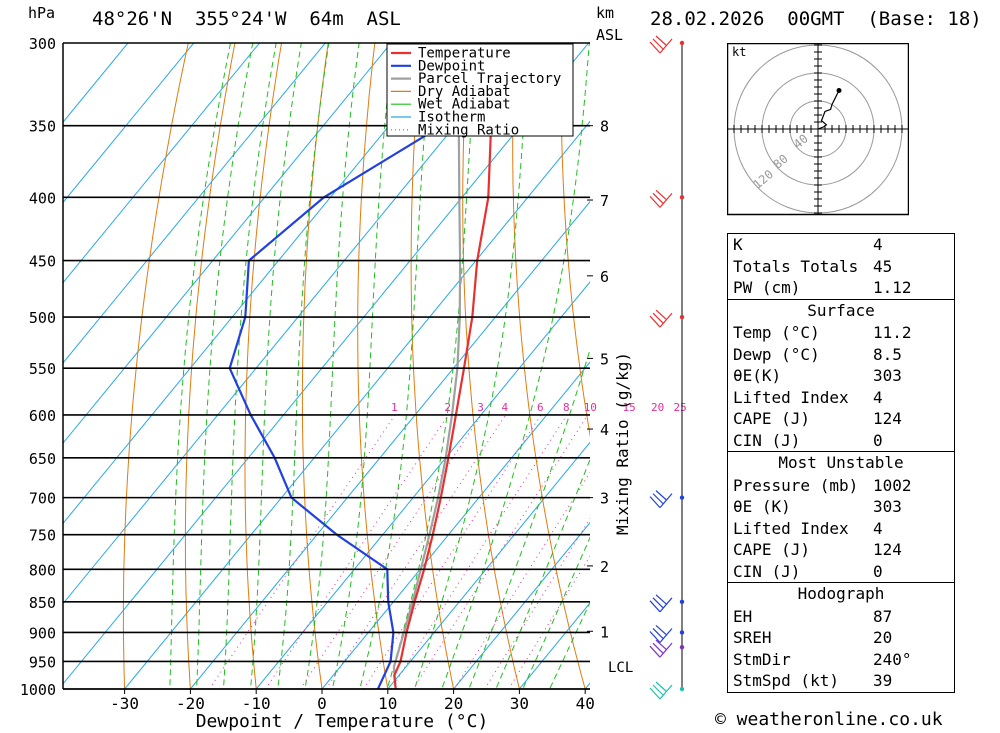  What do you see at coordinates (841, 419) in the screenshot?
I see `surface-row: CAPE (J) 124` at bounding box center [841, 419].